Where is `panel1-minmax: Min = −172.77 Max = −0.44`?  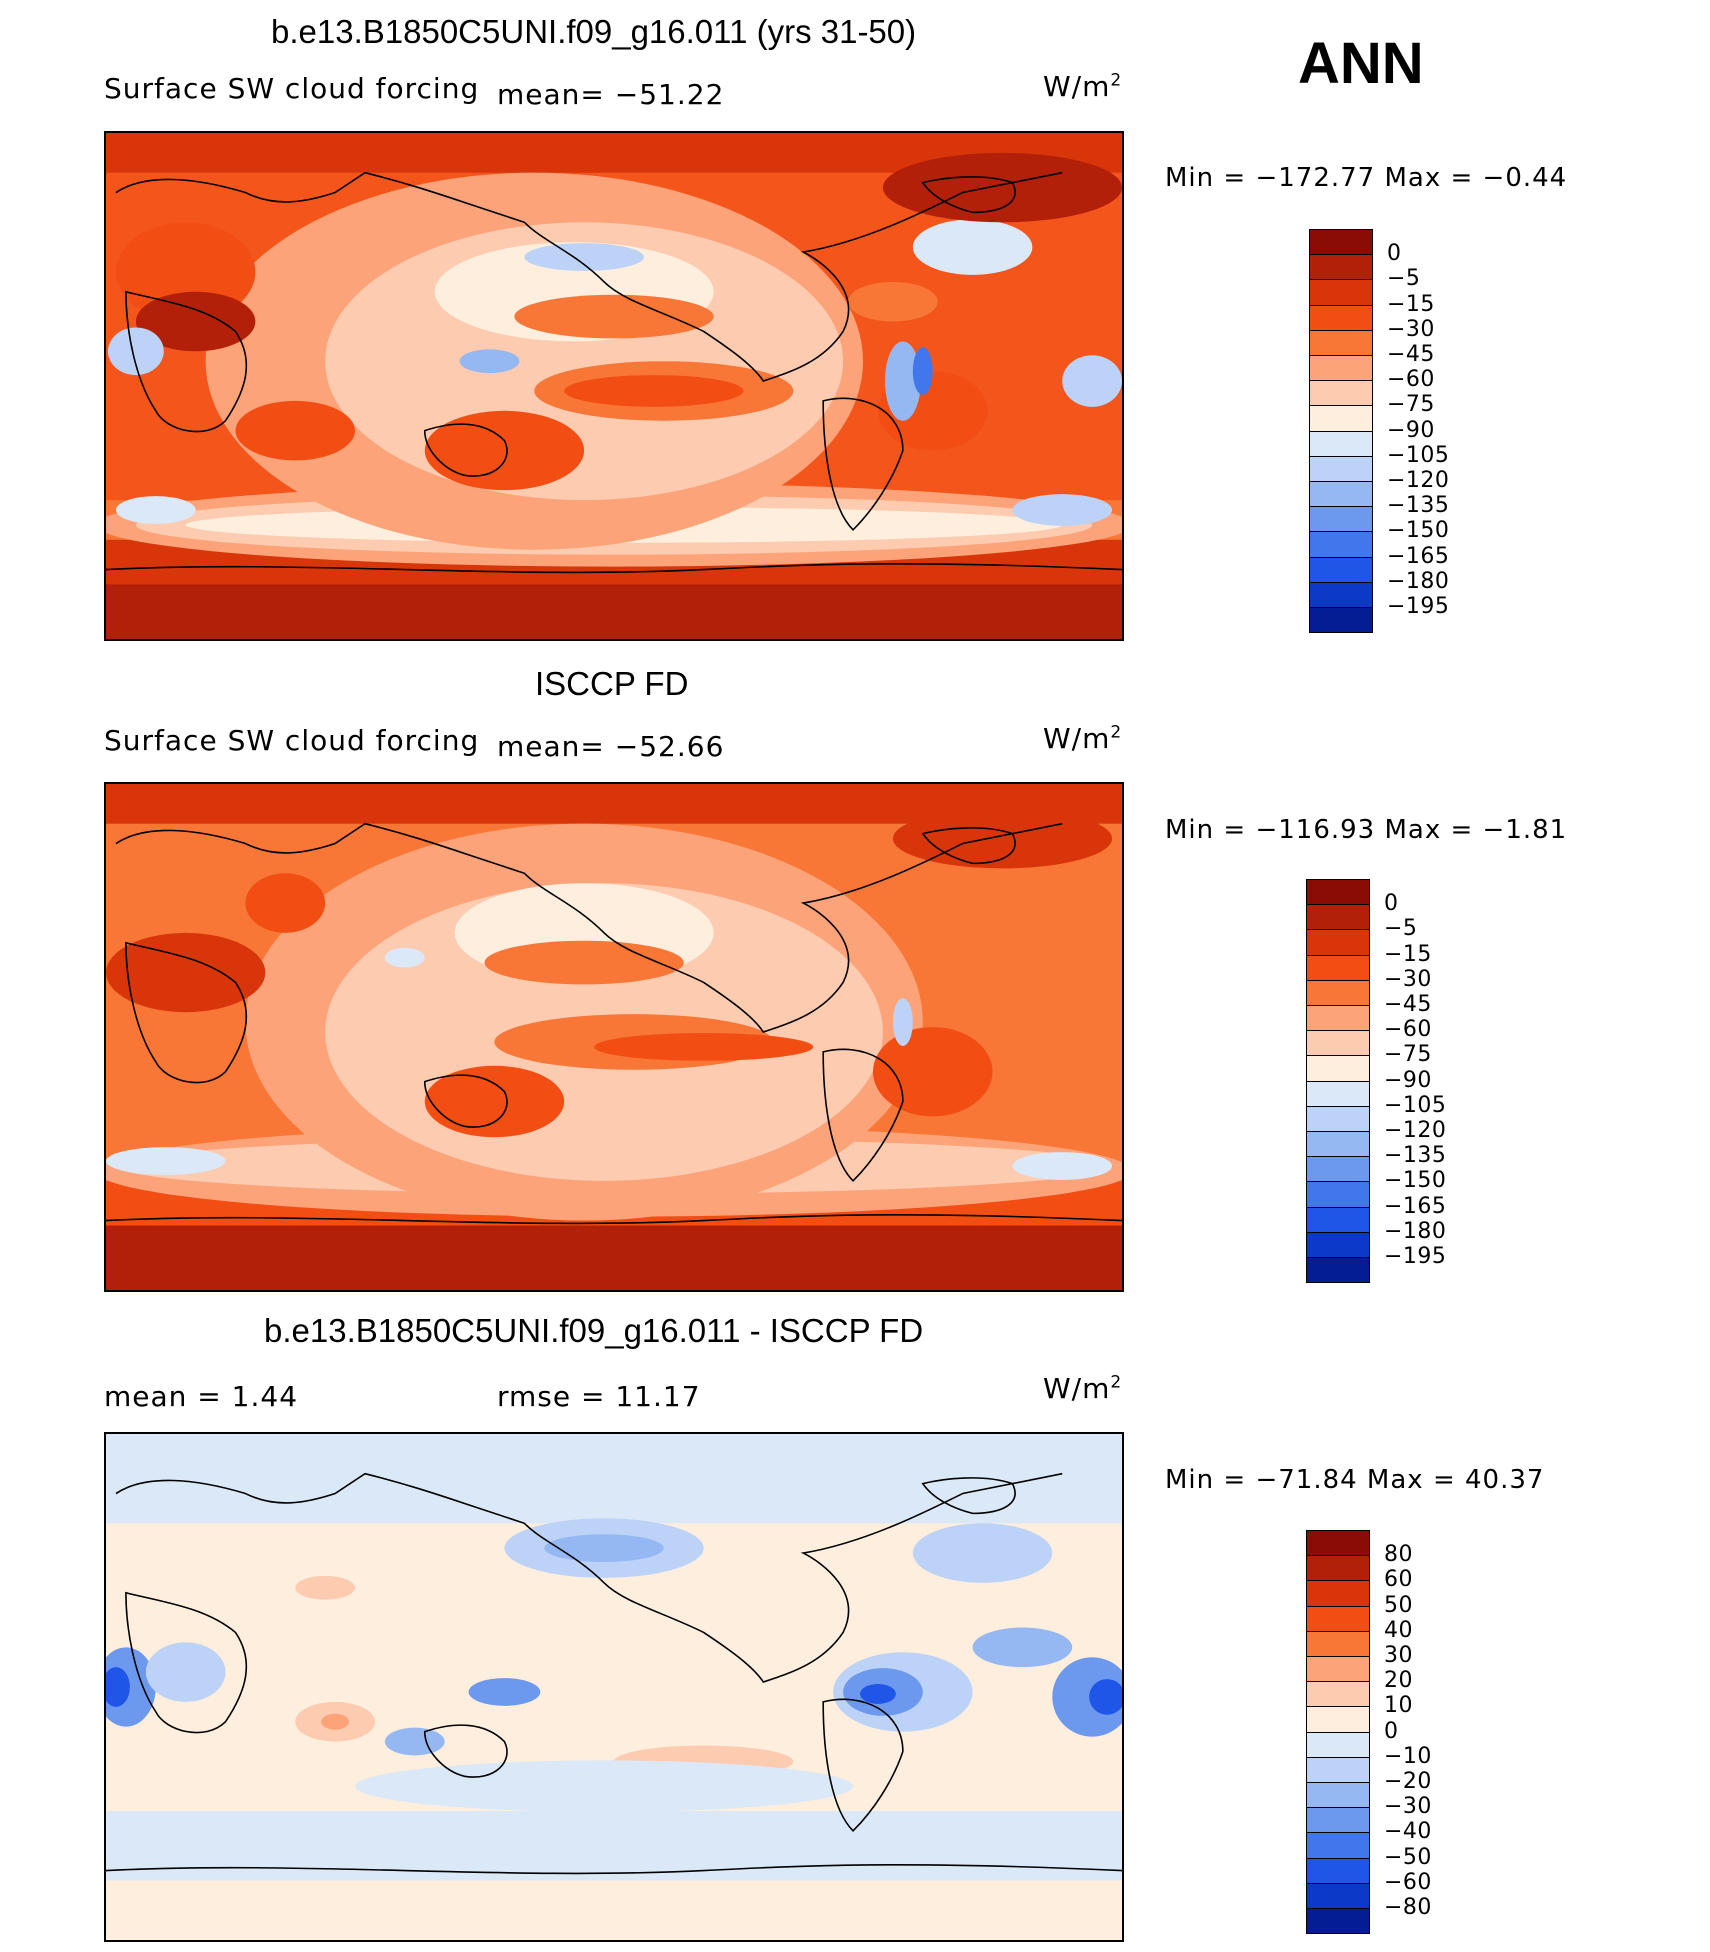 panel1-minmax: Min = −172.77 Max = −0.44 is located at coordinates (1366, 178).